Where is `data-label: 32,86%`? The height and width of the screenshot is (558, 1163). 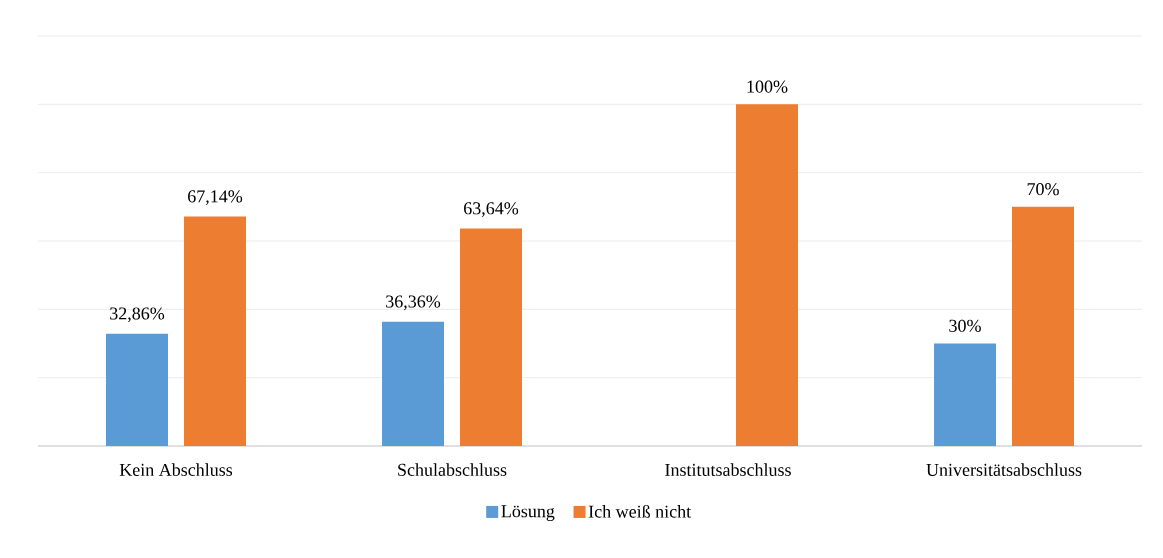
data-label: 32,86% is located at coordinates (137, 315).